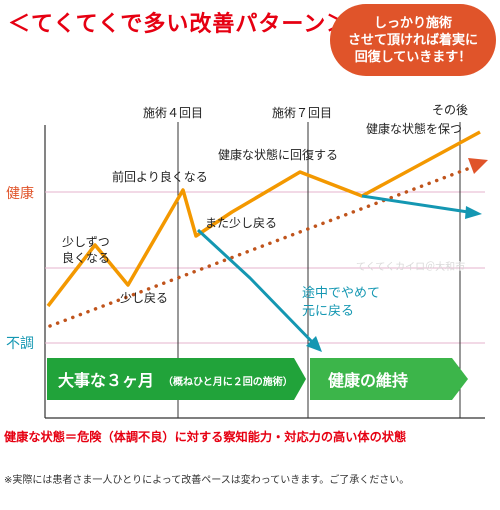 The width and height of the screenshot is (500, 510). I want to click on bubble-line-3: 回復していきます！, so click(413, 57).